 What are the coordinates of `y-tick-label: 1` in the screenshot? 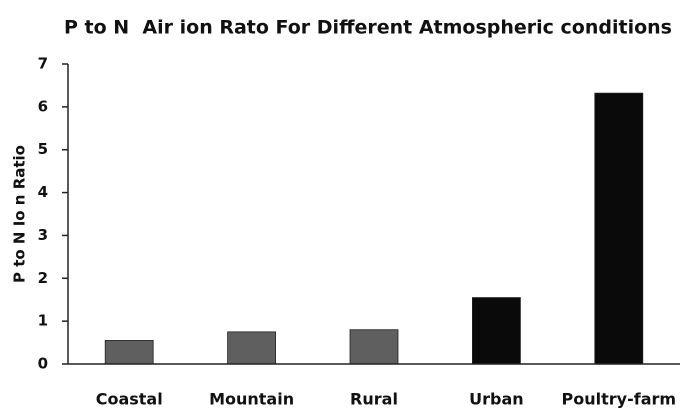 It's located at (43, 321).